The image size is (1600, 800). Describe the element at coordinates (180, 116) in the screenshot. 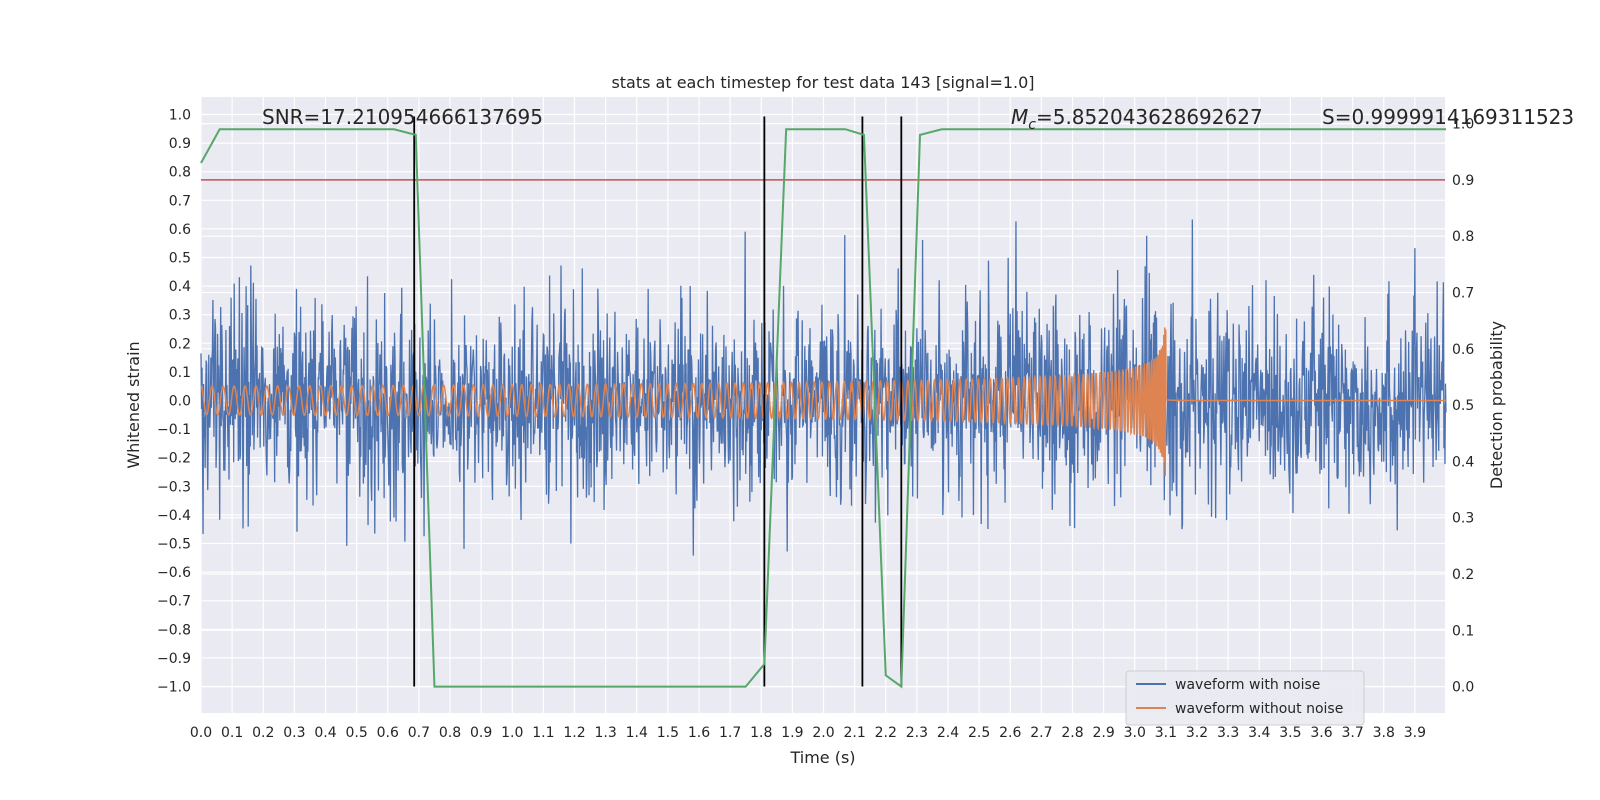

I see `y-tick-label: 1.0` at that location.